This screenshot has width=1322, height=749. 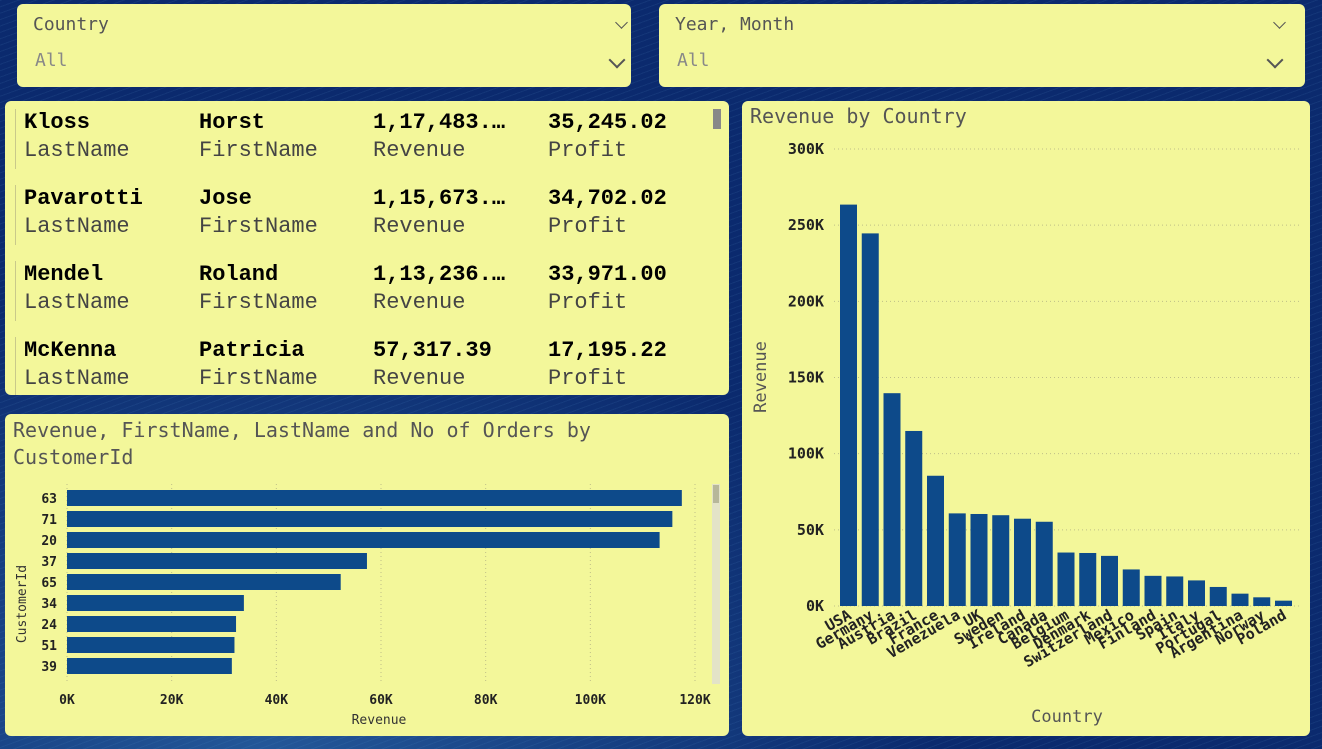 I want to click on y-tick-label: 71, so click(x=49, y=520).